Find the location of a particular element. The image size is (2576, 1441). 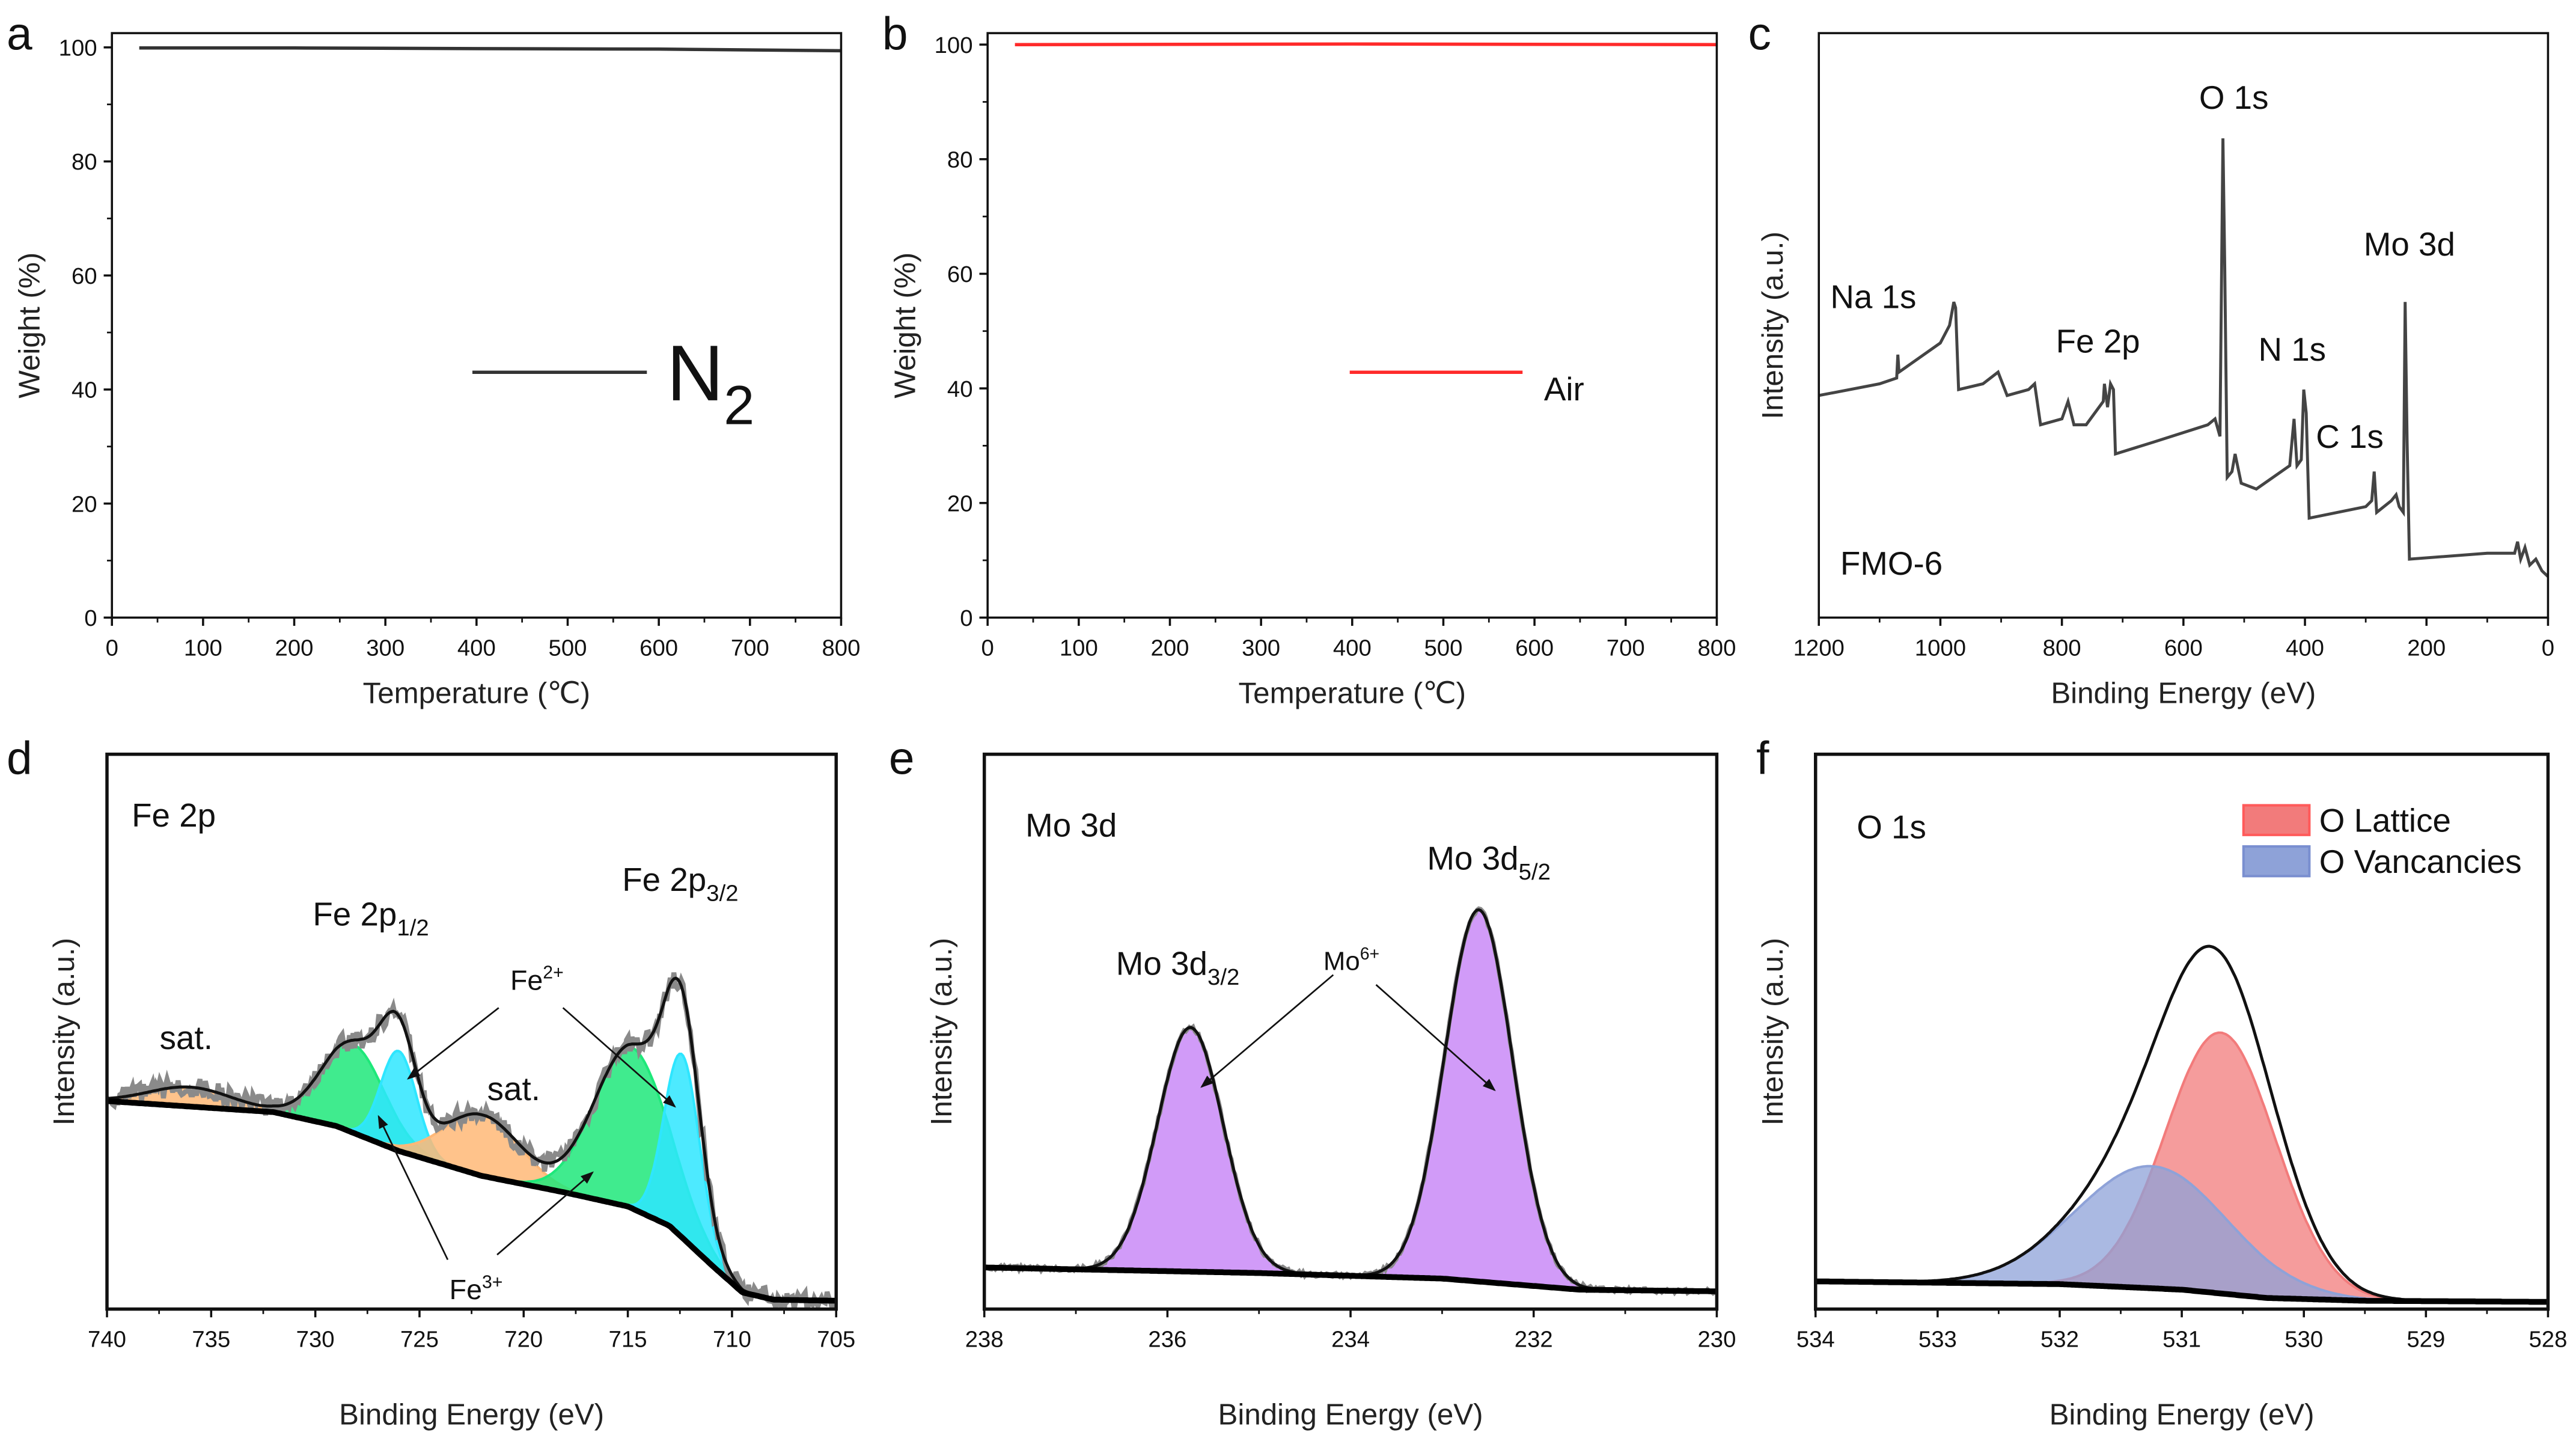

fe2plus-label-sup: 2+ is located at coordinates (553, 973).